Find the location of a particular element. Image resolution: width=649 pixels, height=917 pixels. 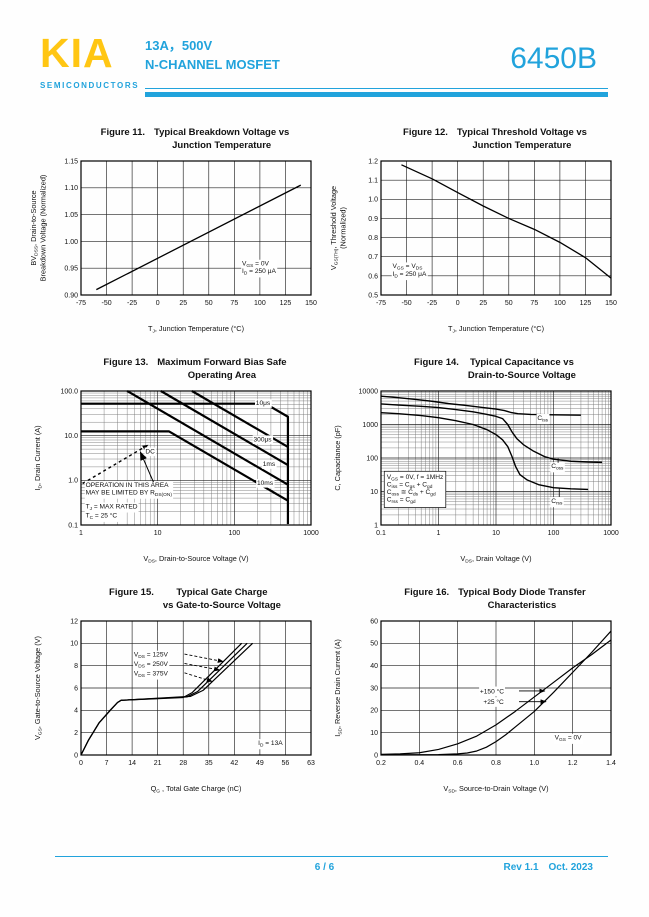

svg-text: 30 is located at coordinates (374, 688).